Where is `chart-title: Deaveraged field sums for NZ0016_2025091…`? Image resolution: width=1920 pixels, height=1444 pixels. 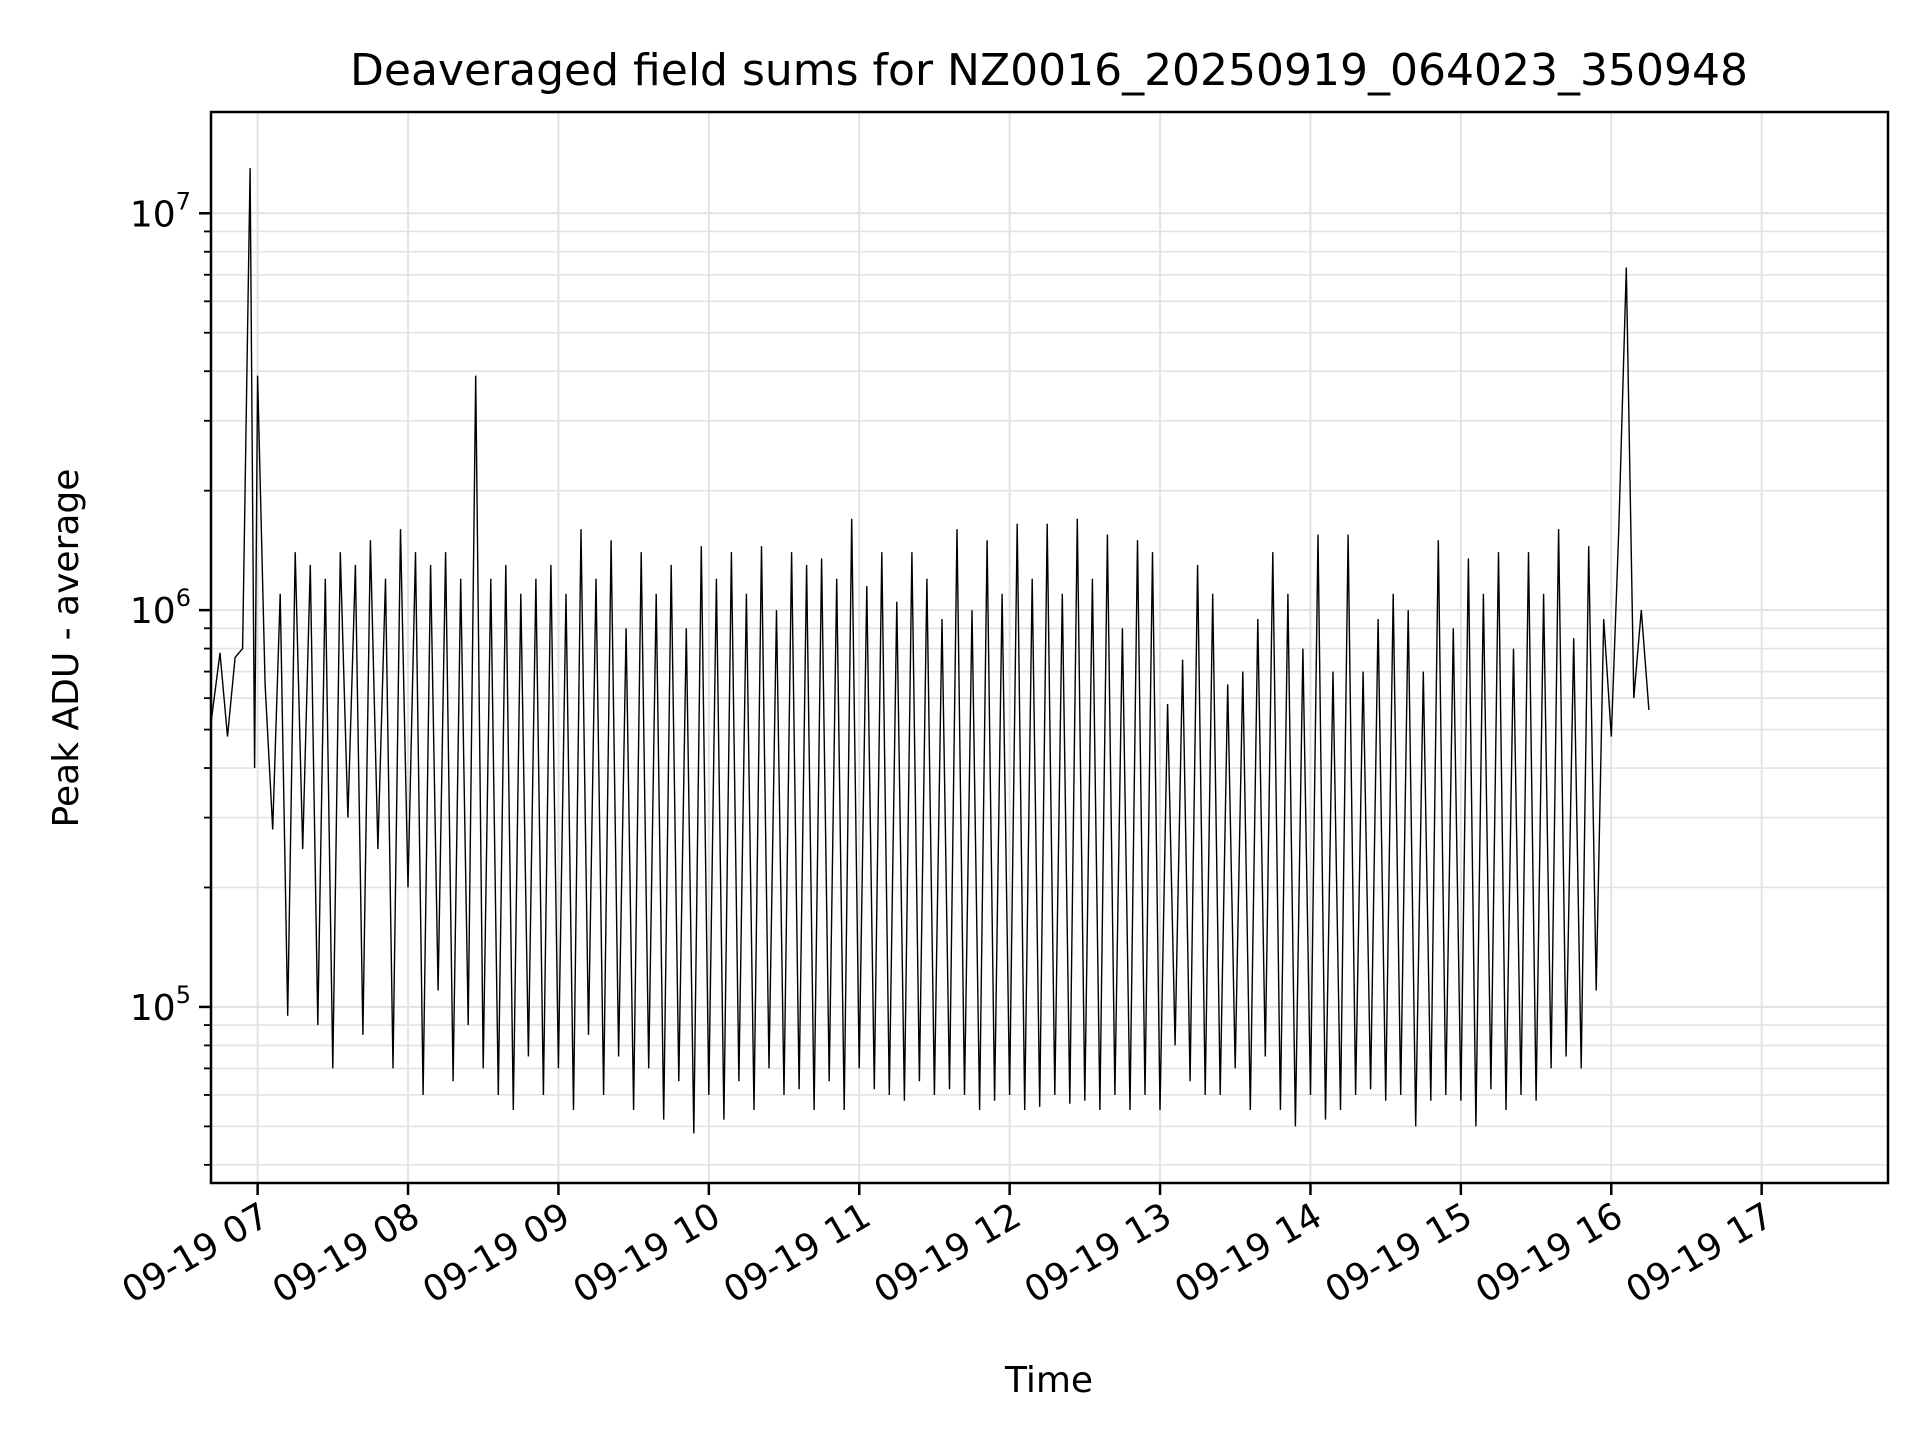 chart-title: Deaveraged field sums for NZ0016_2025091… is located at coordinates (1049, 70).